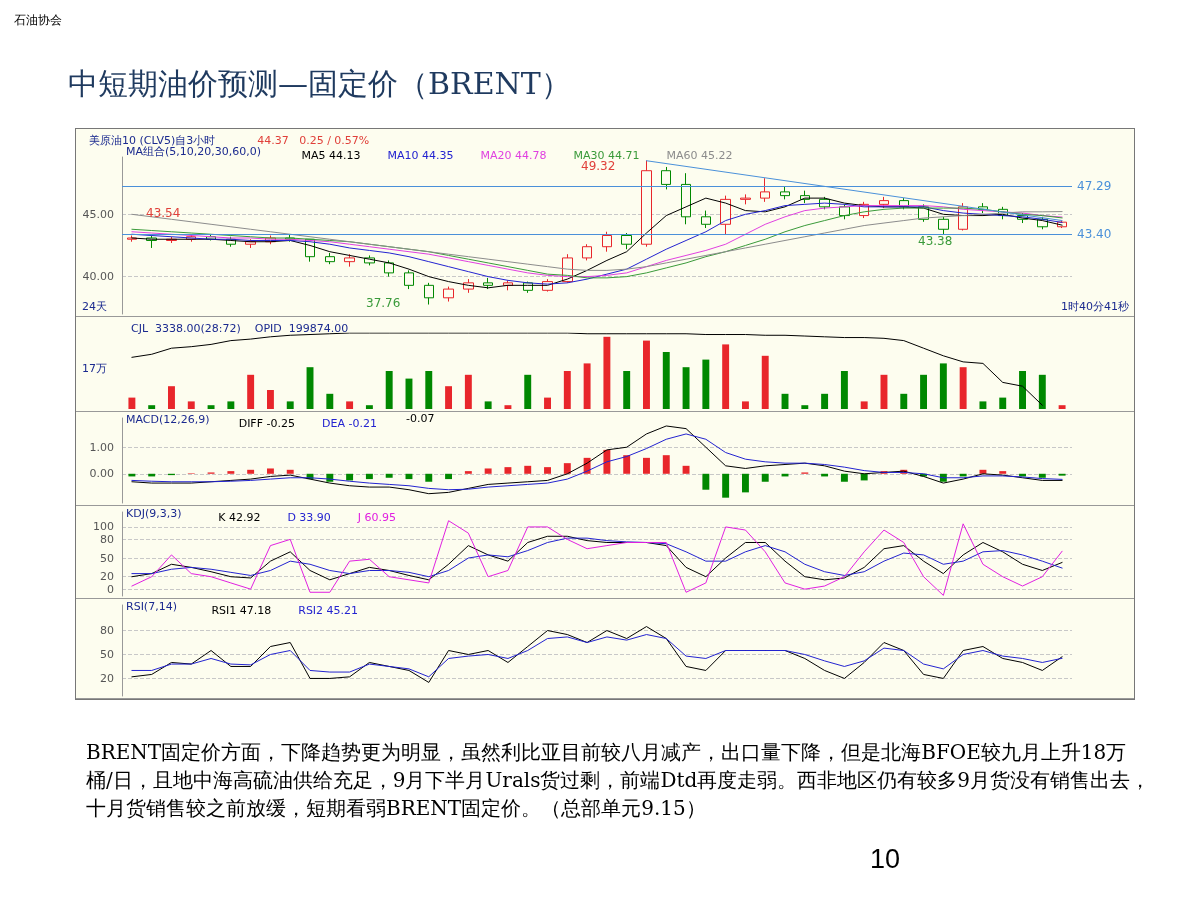  I want to click on y-tick-label: 1.00, so click(101, 447).